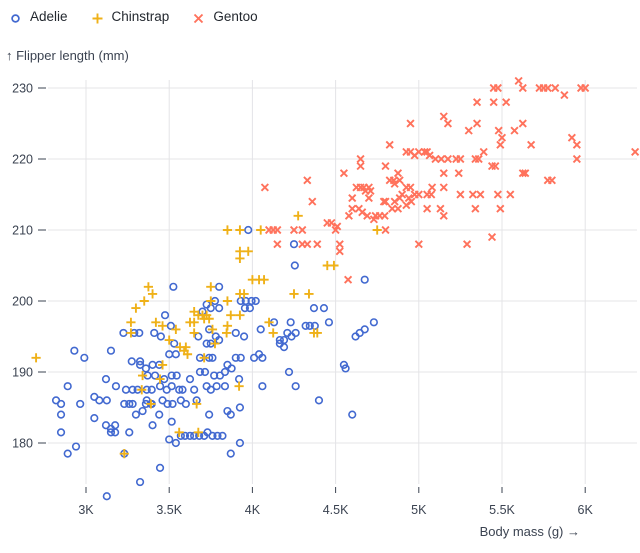 This screenshot has width=640, height=553. What do you see at coordinates (169, 510) in the screenshot?
I see `x-tick-label: 3.5K` at bounding box center [169, 510].